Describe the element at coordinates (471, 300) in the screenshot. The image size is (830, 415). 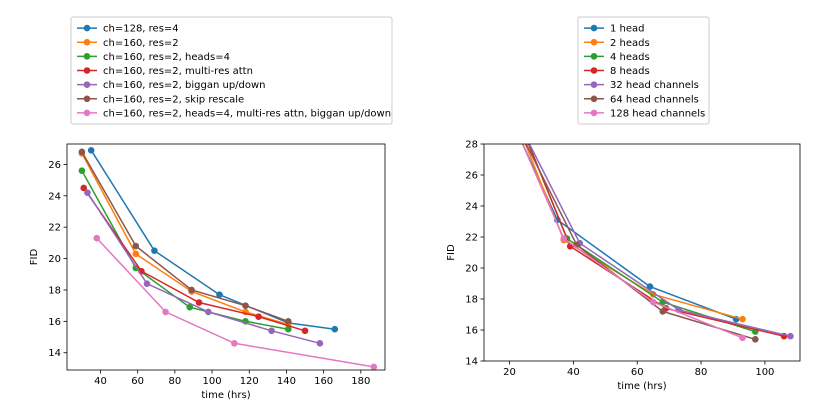
I see `right-ytick-label-2: 18` at that location.